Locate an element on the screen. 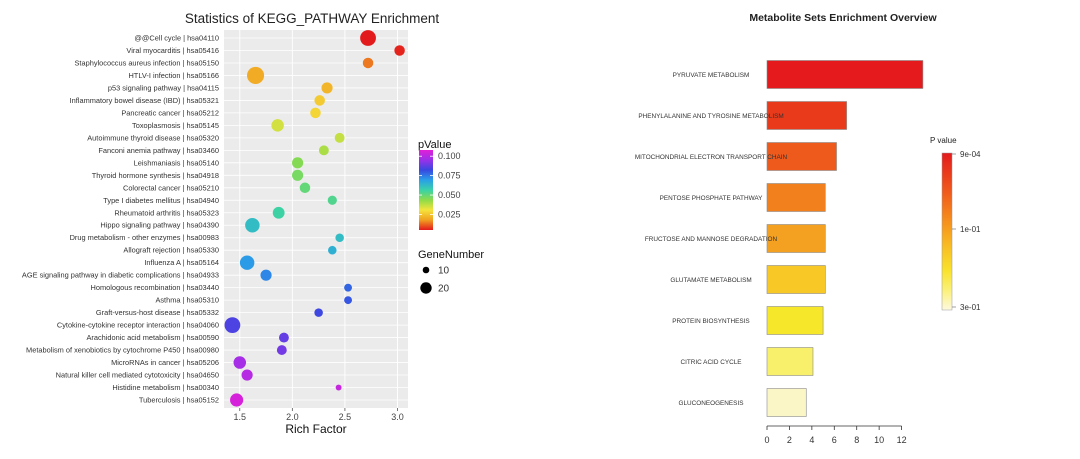 This screenshot has width=1080, height=459. kegg-chart-title: Statistics of KEGG_PATHWAY Enrichment is located at coordinates (312, 18).